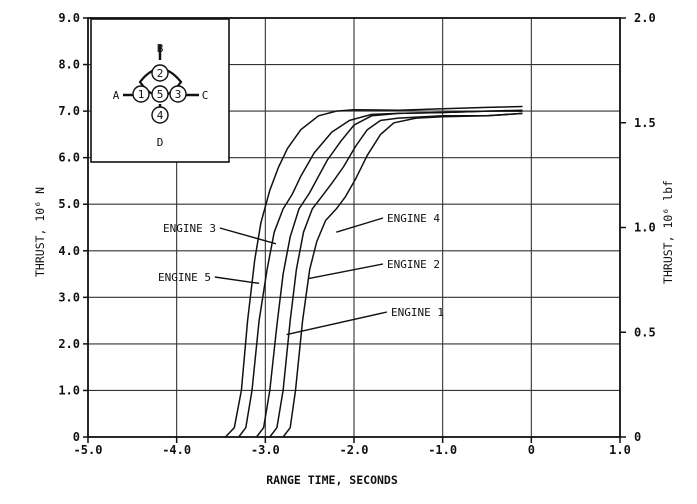 The height and width of the screenshot is (504, 697). Describe the element at coordinates (160, 48) in the screenshot. I see `inset-letter-b: B` at that location.